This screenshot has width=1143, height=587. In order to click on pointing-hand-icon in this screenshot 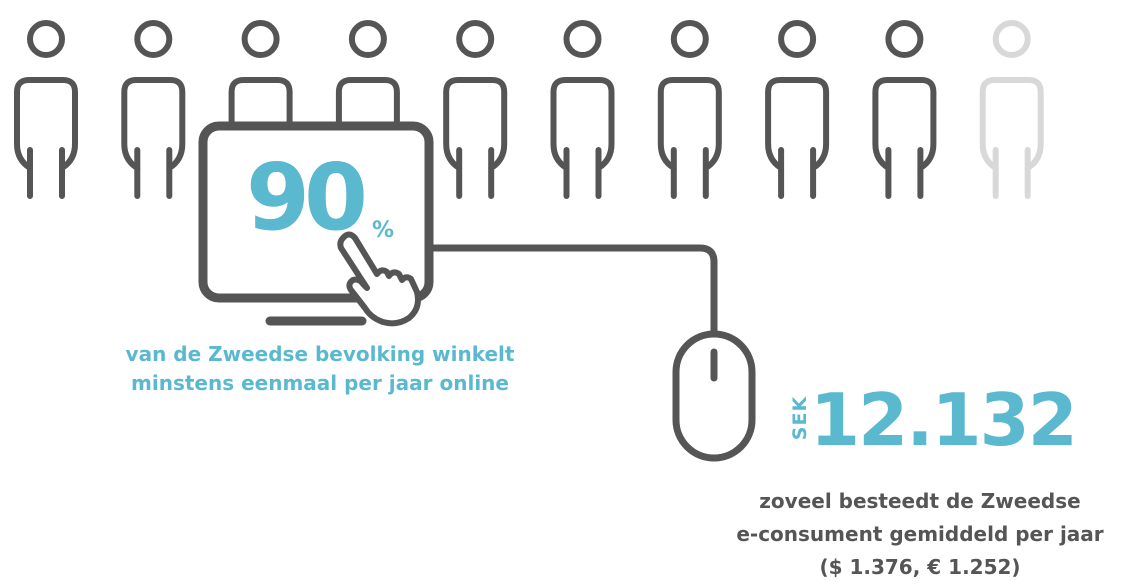, I will do `click(379, 279)`.